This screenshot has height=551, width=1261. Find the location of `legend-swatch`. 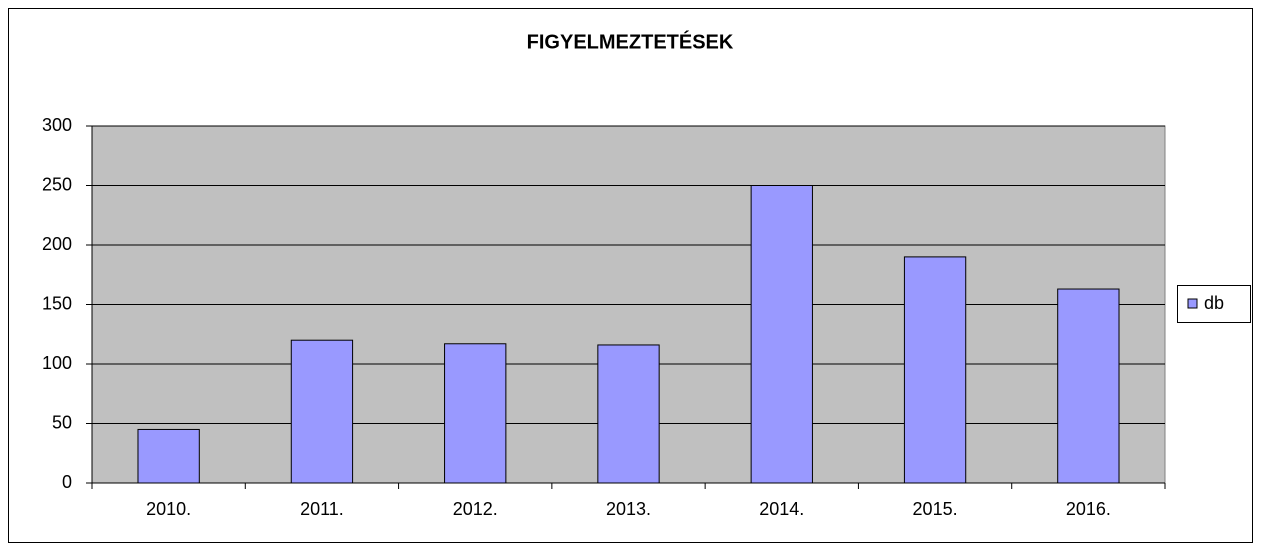

legend-swatch is located at coordinates (1192, 303).